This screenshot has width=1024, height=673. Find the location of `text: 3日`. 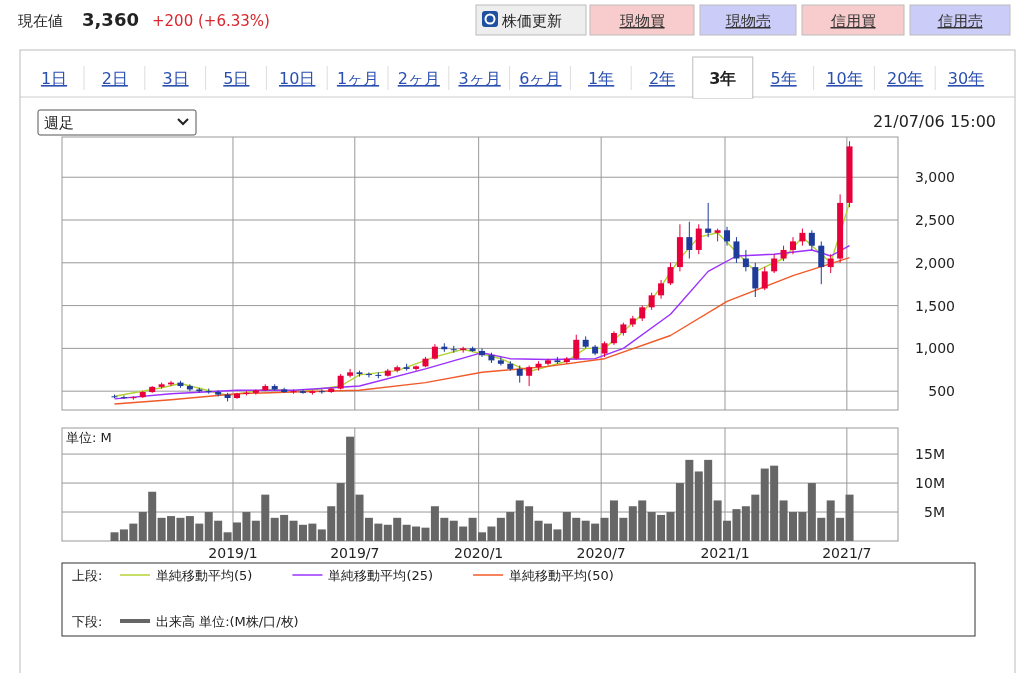

text: 3日 is located at coordinates (175, 78).